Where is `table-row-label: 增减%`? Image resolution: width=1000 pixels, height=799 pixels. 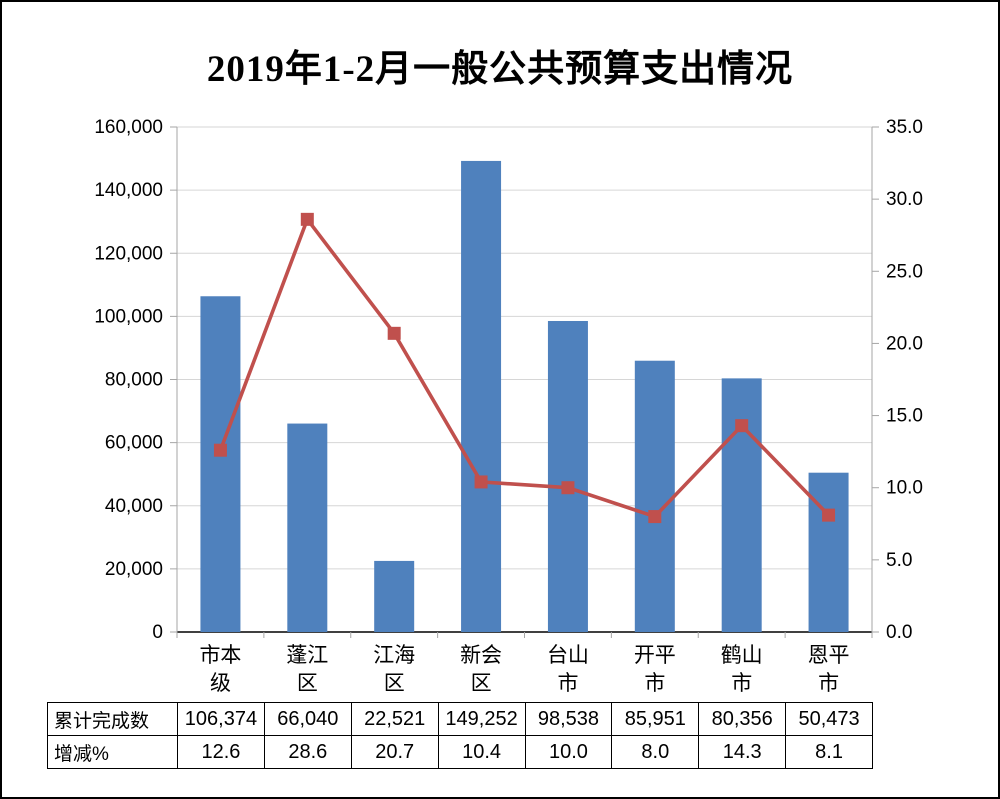 table-row-label: 增减% is located at coordinates (113, 752).